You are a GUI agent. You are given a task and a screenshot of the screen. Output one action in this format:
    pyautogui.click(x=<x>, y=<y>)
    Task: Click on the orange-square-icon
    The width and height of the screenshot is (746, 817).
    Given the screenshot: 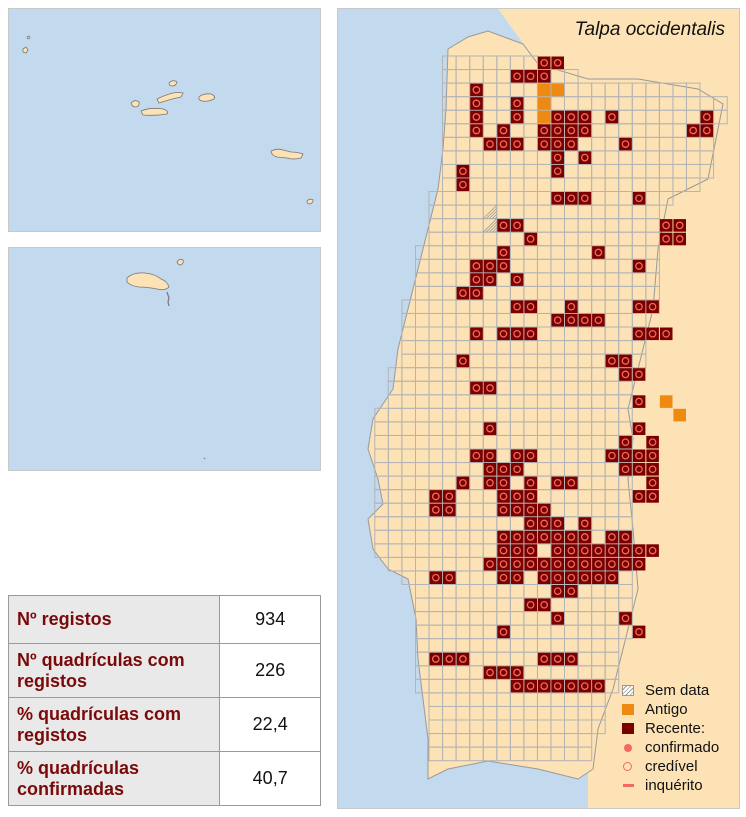 What is the action you would take?
    pyautogui.click(x=628, y=709)
    